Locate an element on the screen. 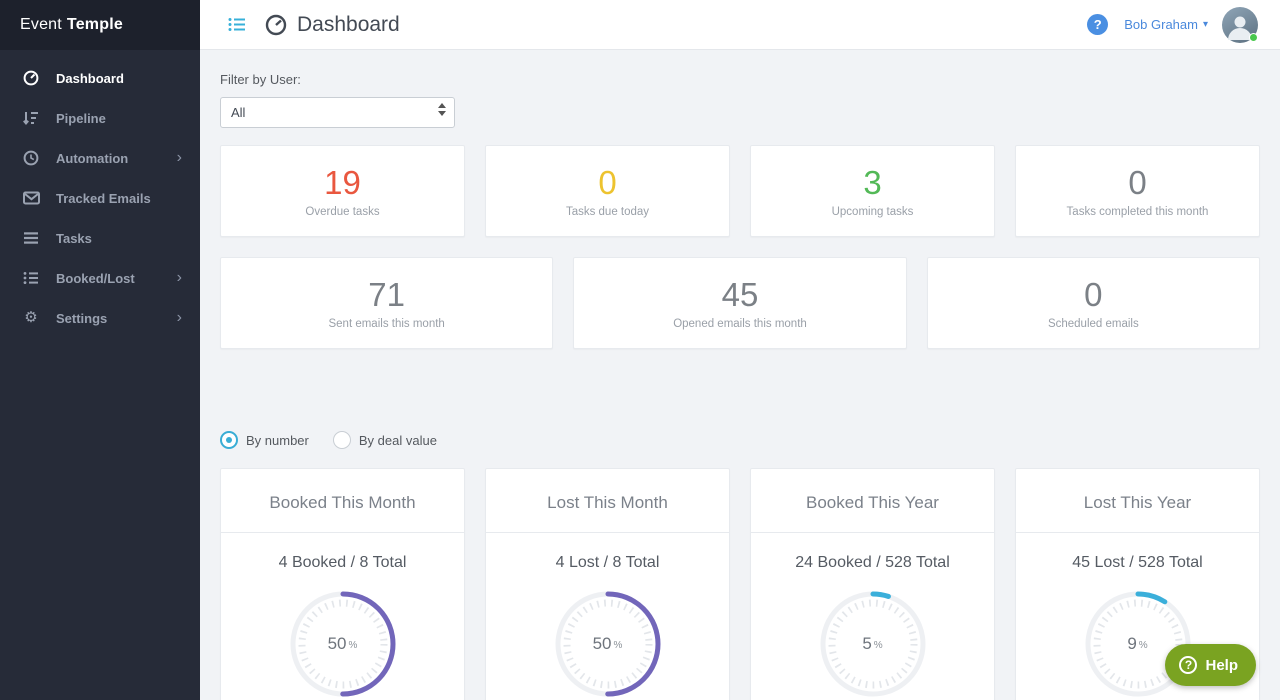  user-menu: Bob Graham ▾ is located at coordinates (1166, 24).